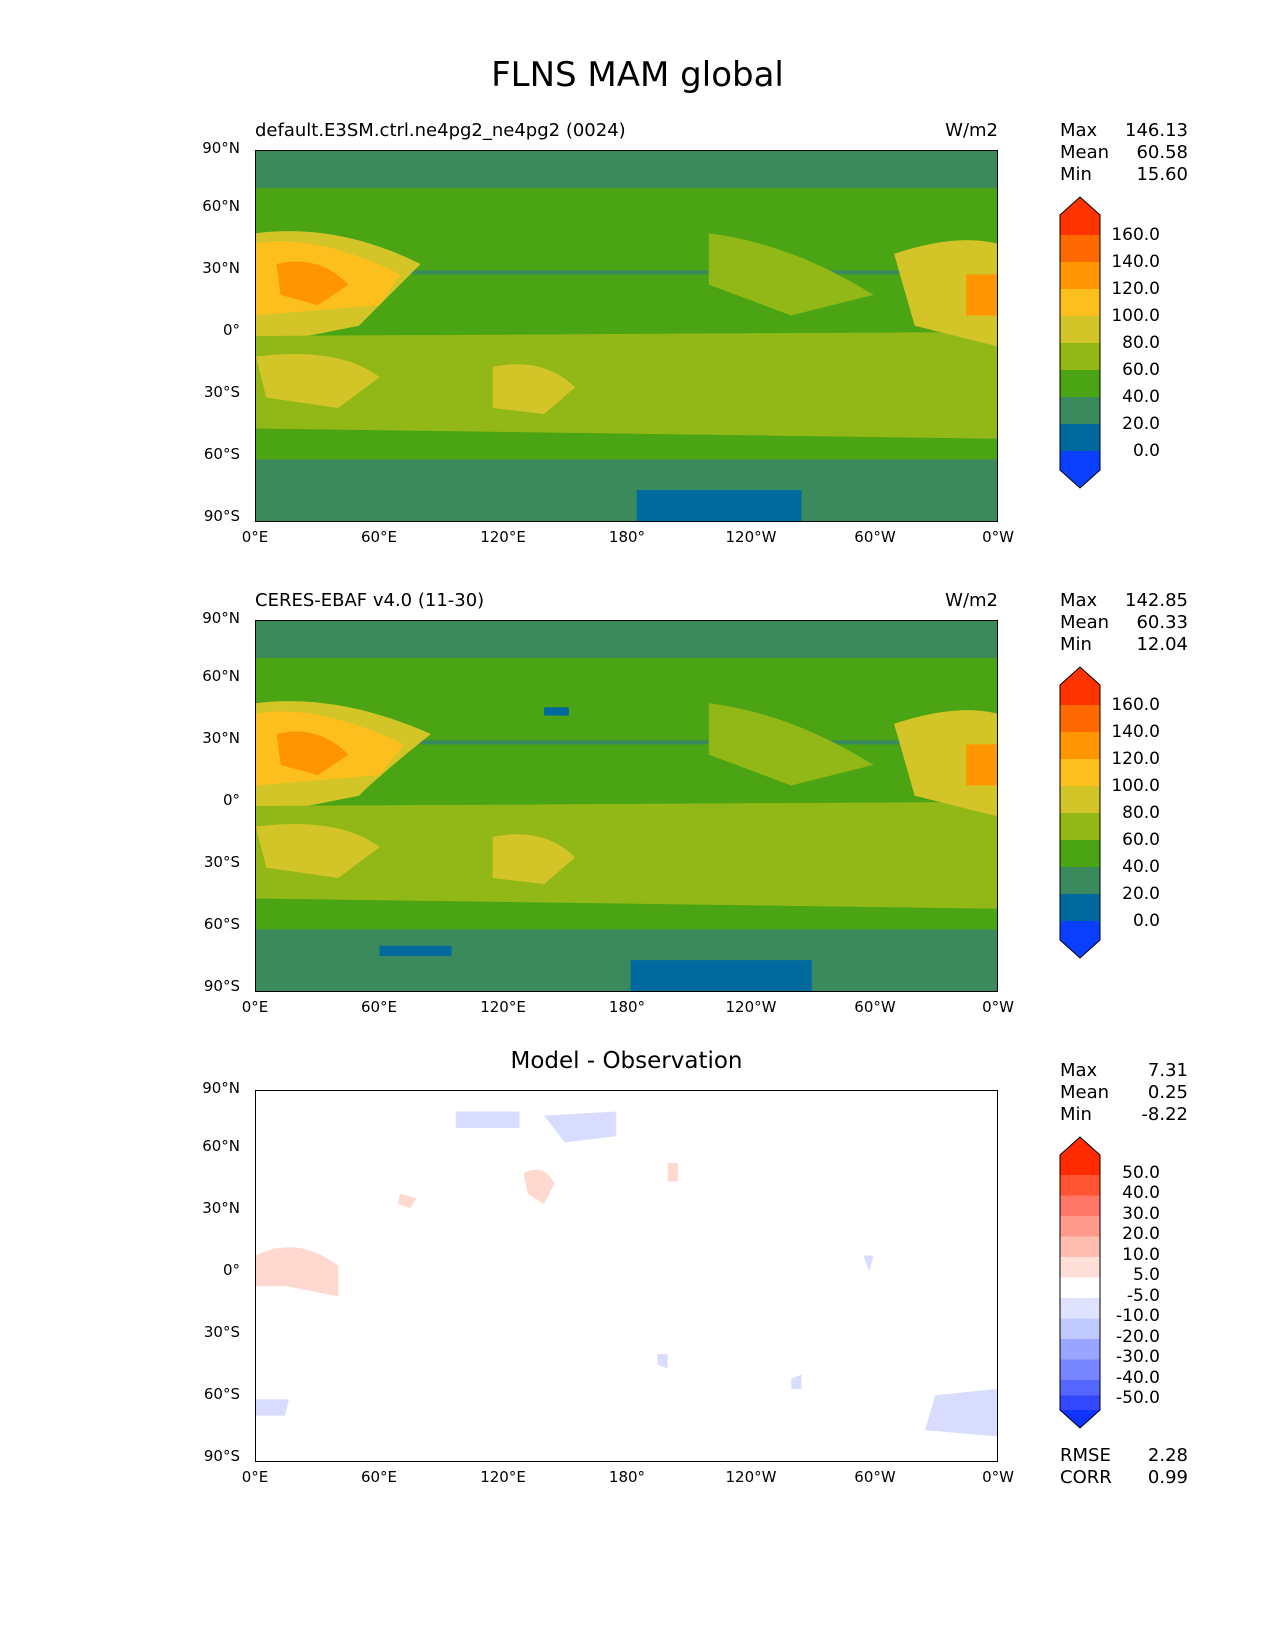 This screenshot has height=1650, width=1275. Describe the element at coordinates (1167, 1455) in the screenshot. I see `stat-value: 2.28` at that location.